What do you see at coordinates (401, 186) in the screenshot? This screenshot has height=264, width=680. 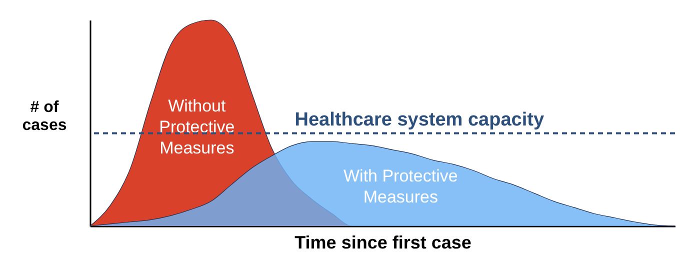 I see `series-label: With Protective Measures` at bounding box center [401, 186].